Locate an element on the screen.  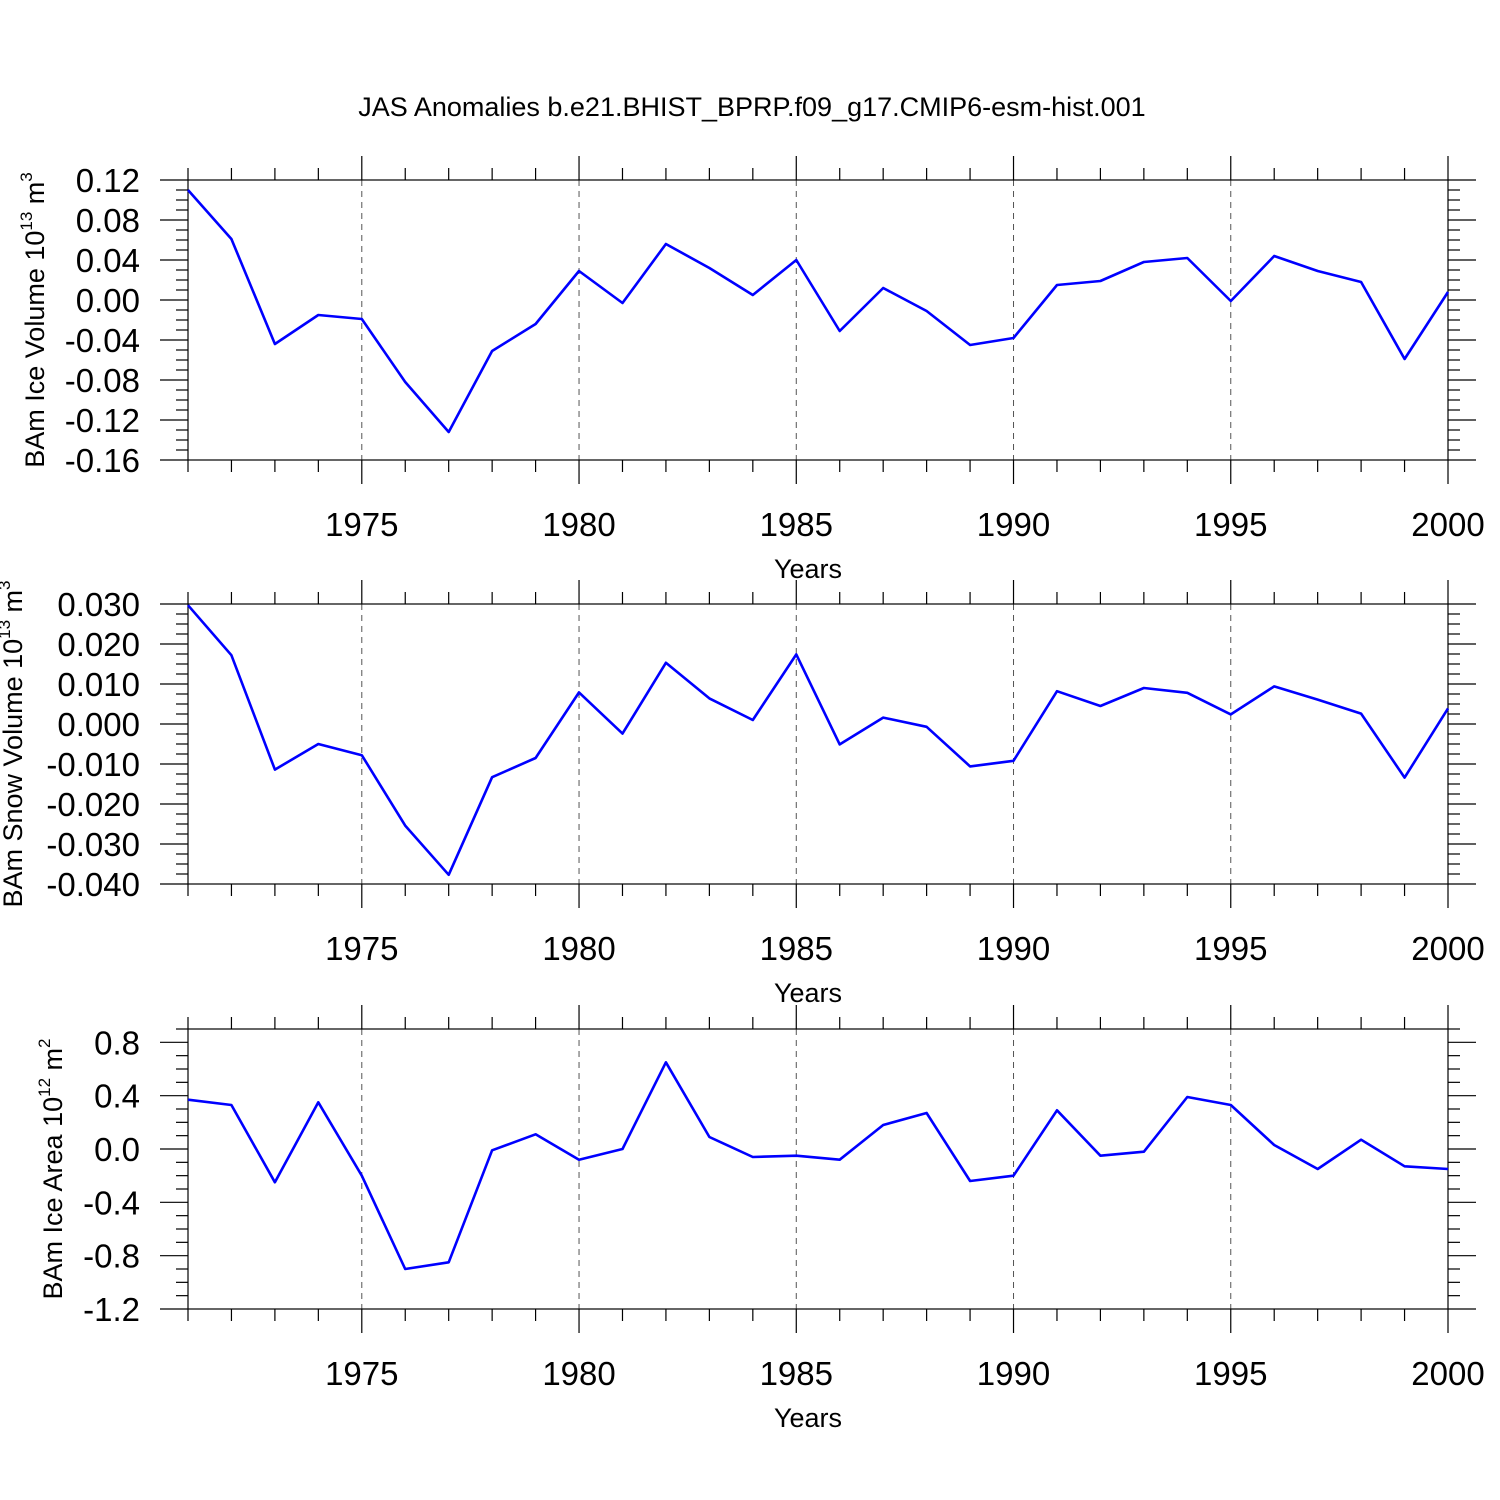
y-axis-label-main: BAm Ice Area 10 is located at coordinates (53, 1198).